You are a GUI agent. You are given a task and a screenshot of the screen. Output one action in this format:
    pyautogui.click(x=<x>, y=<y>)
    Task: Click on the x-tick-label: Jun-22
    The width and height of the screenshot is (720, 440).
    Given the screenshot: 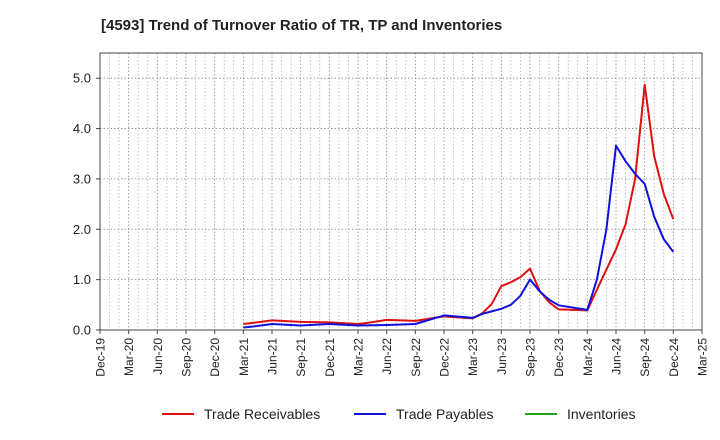 What is the action you would take?
    pyautogui.click(x=387, y=356)
    